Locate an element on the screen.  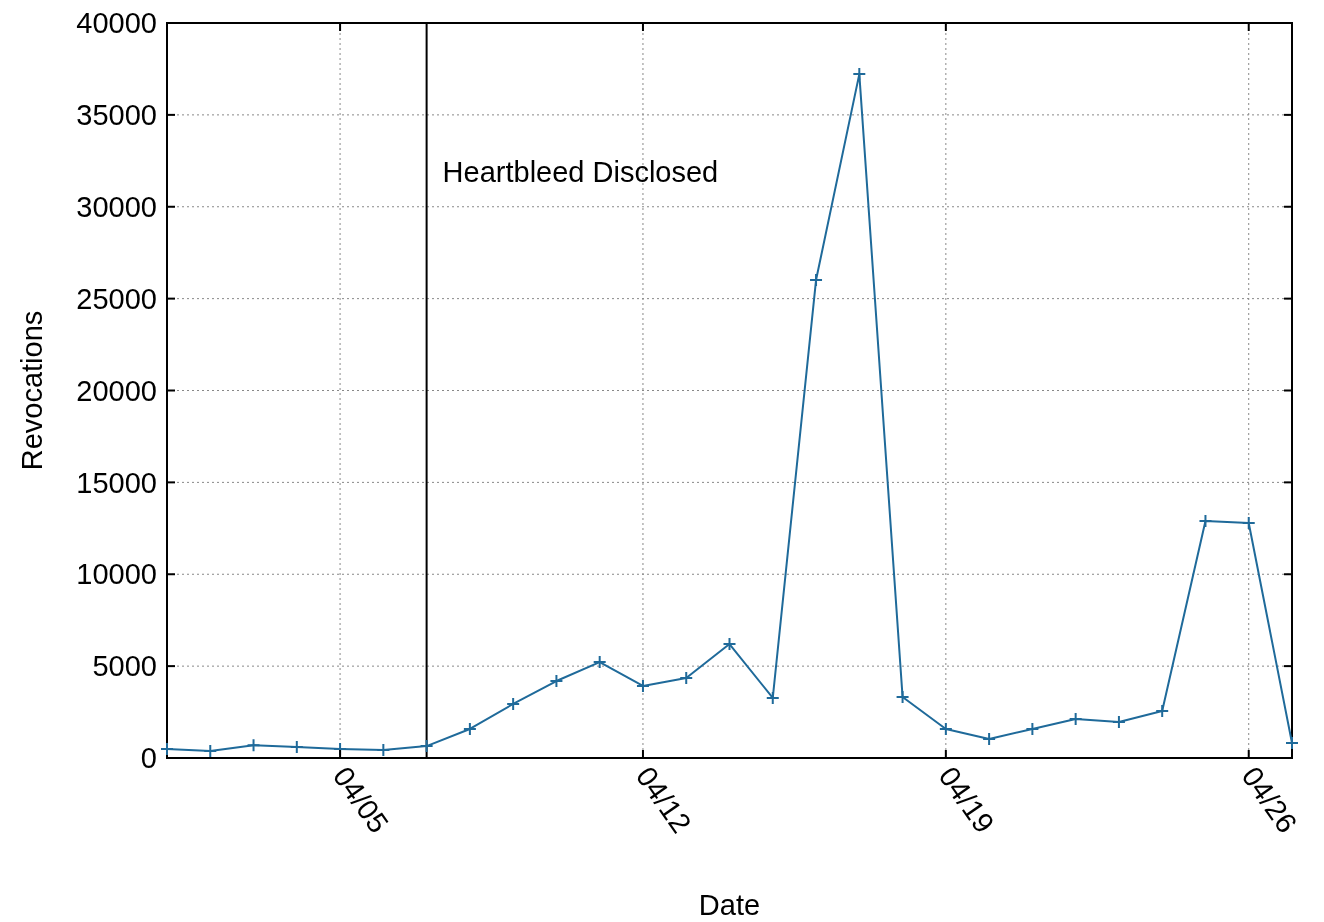
y-tick-label: 30000 is located at coordinates (116, 206).